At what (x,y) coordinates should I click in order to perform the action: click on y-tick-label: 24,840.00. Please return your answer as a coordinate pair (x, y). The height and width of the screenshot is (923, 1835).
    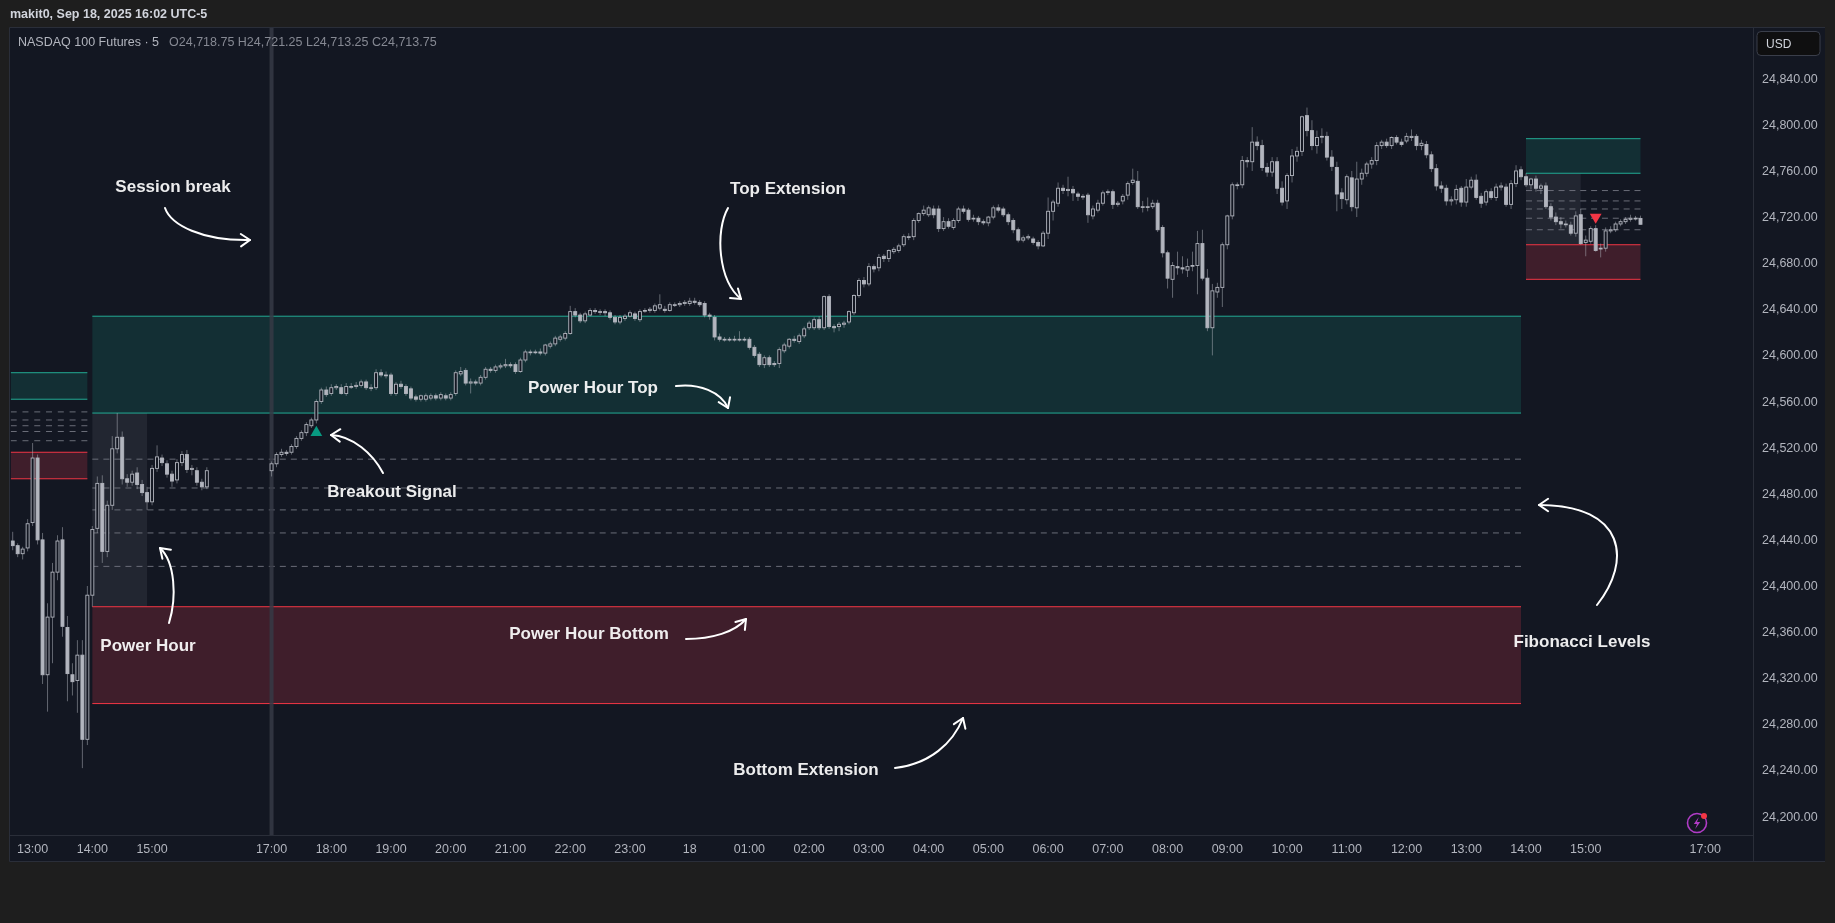
    Looking at the image, I should click on (1790, 78).